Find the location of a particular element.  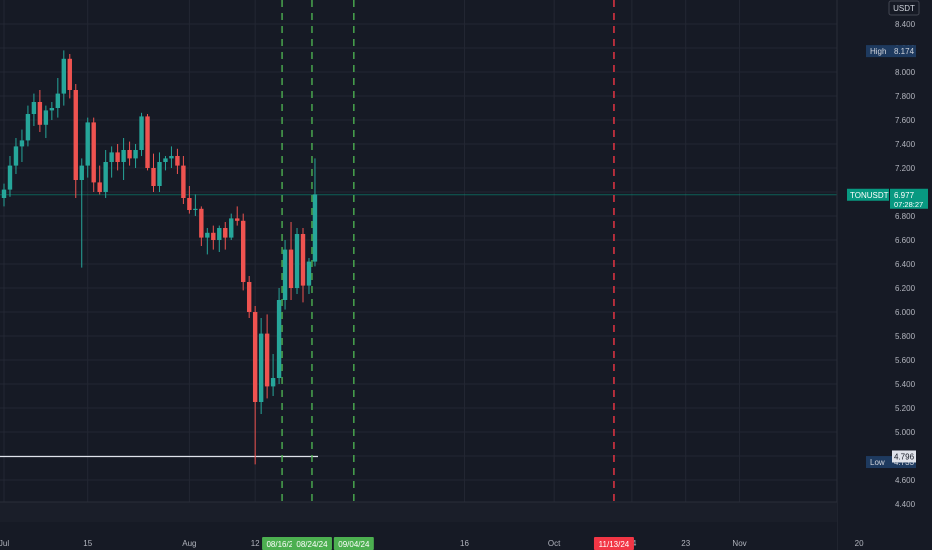

price-tick-label: 7.400 is located at coordinates (905, 144).